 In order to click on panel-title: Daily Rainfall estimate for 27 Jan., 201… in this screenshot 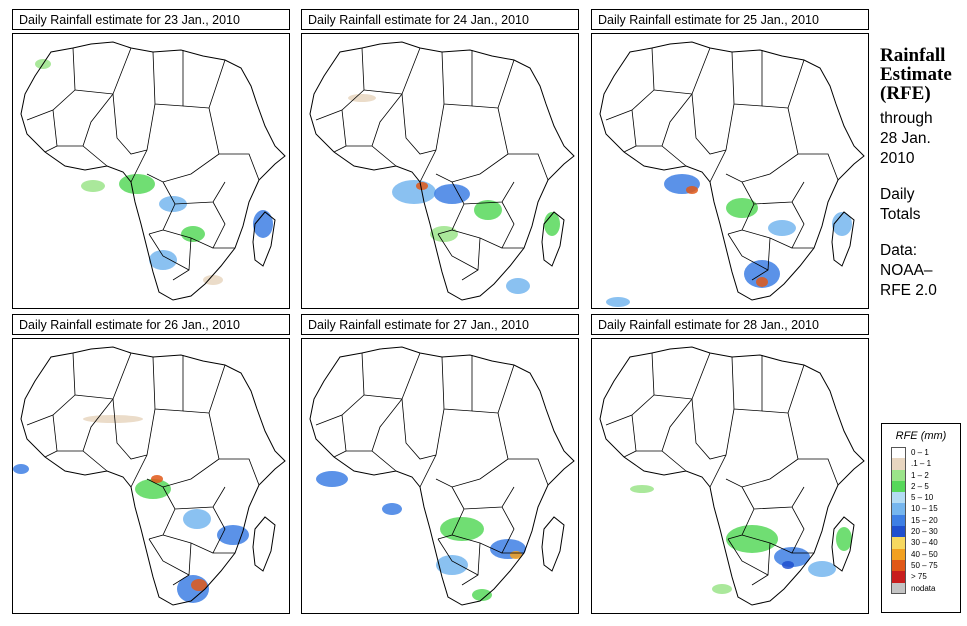, I will do `click(440, 324)`.